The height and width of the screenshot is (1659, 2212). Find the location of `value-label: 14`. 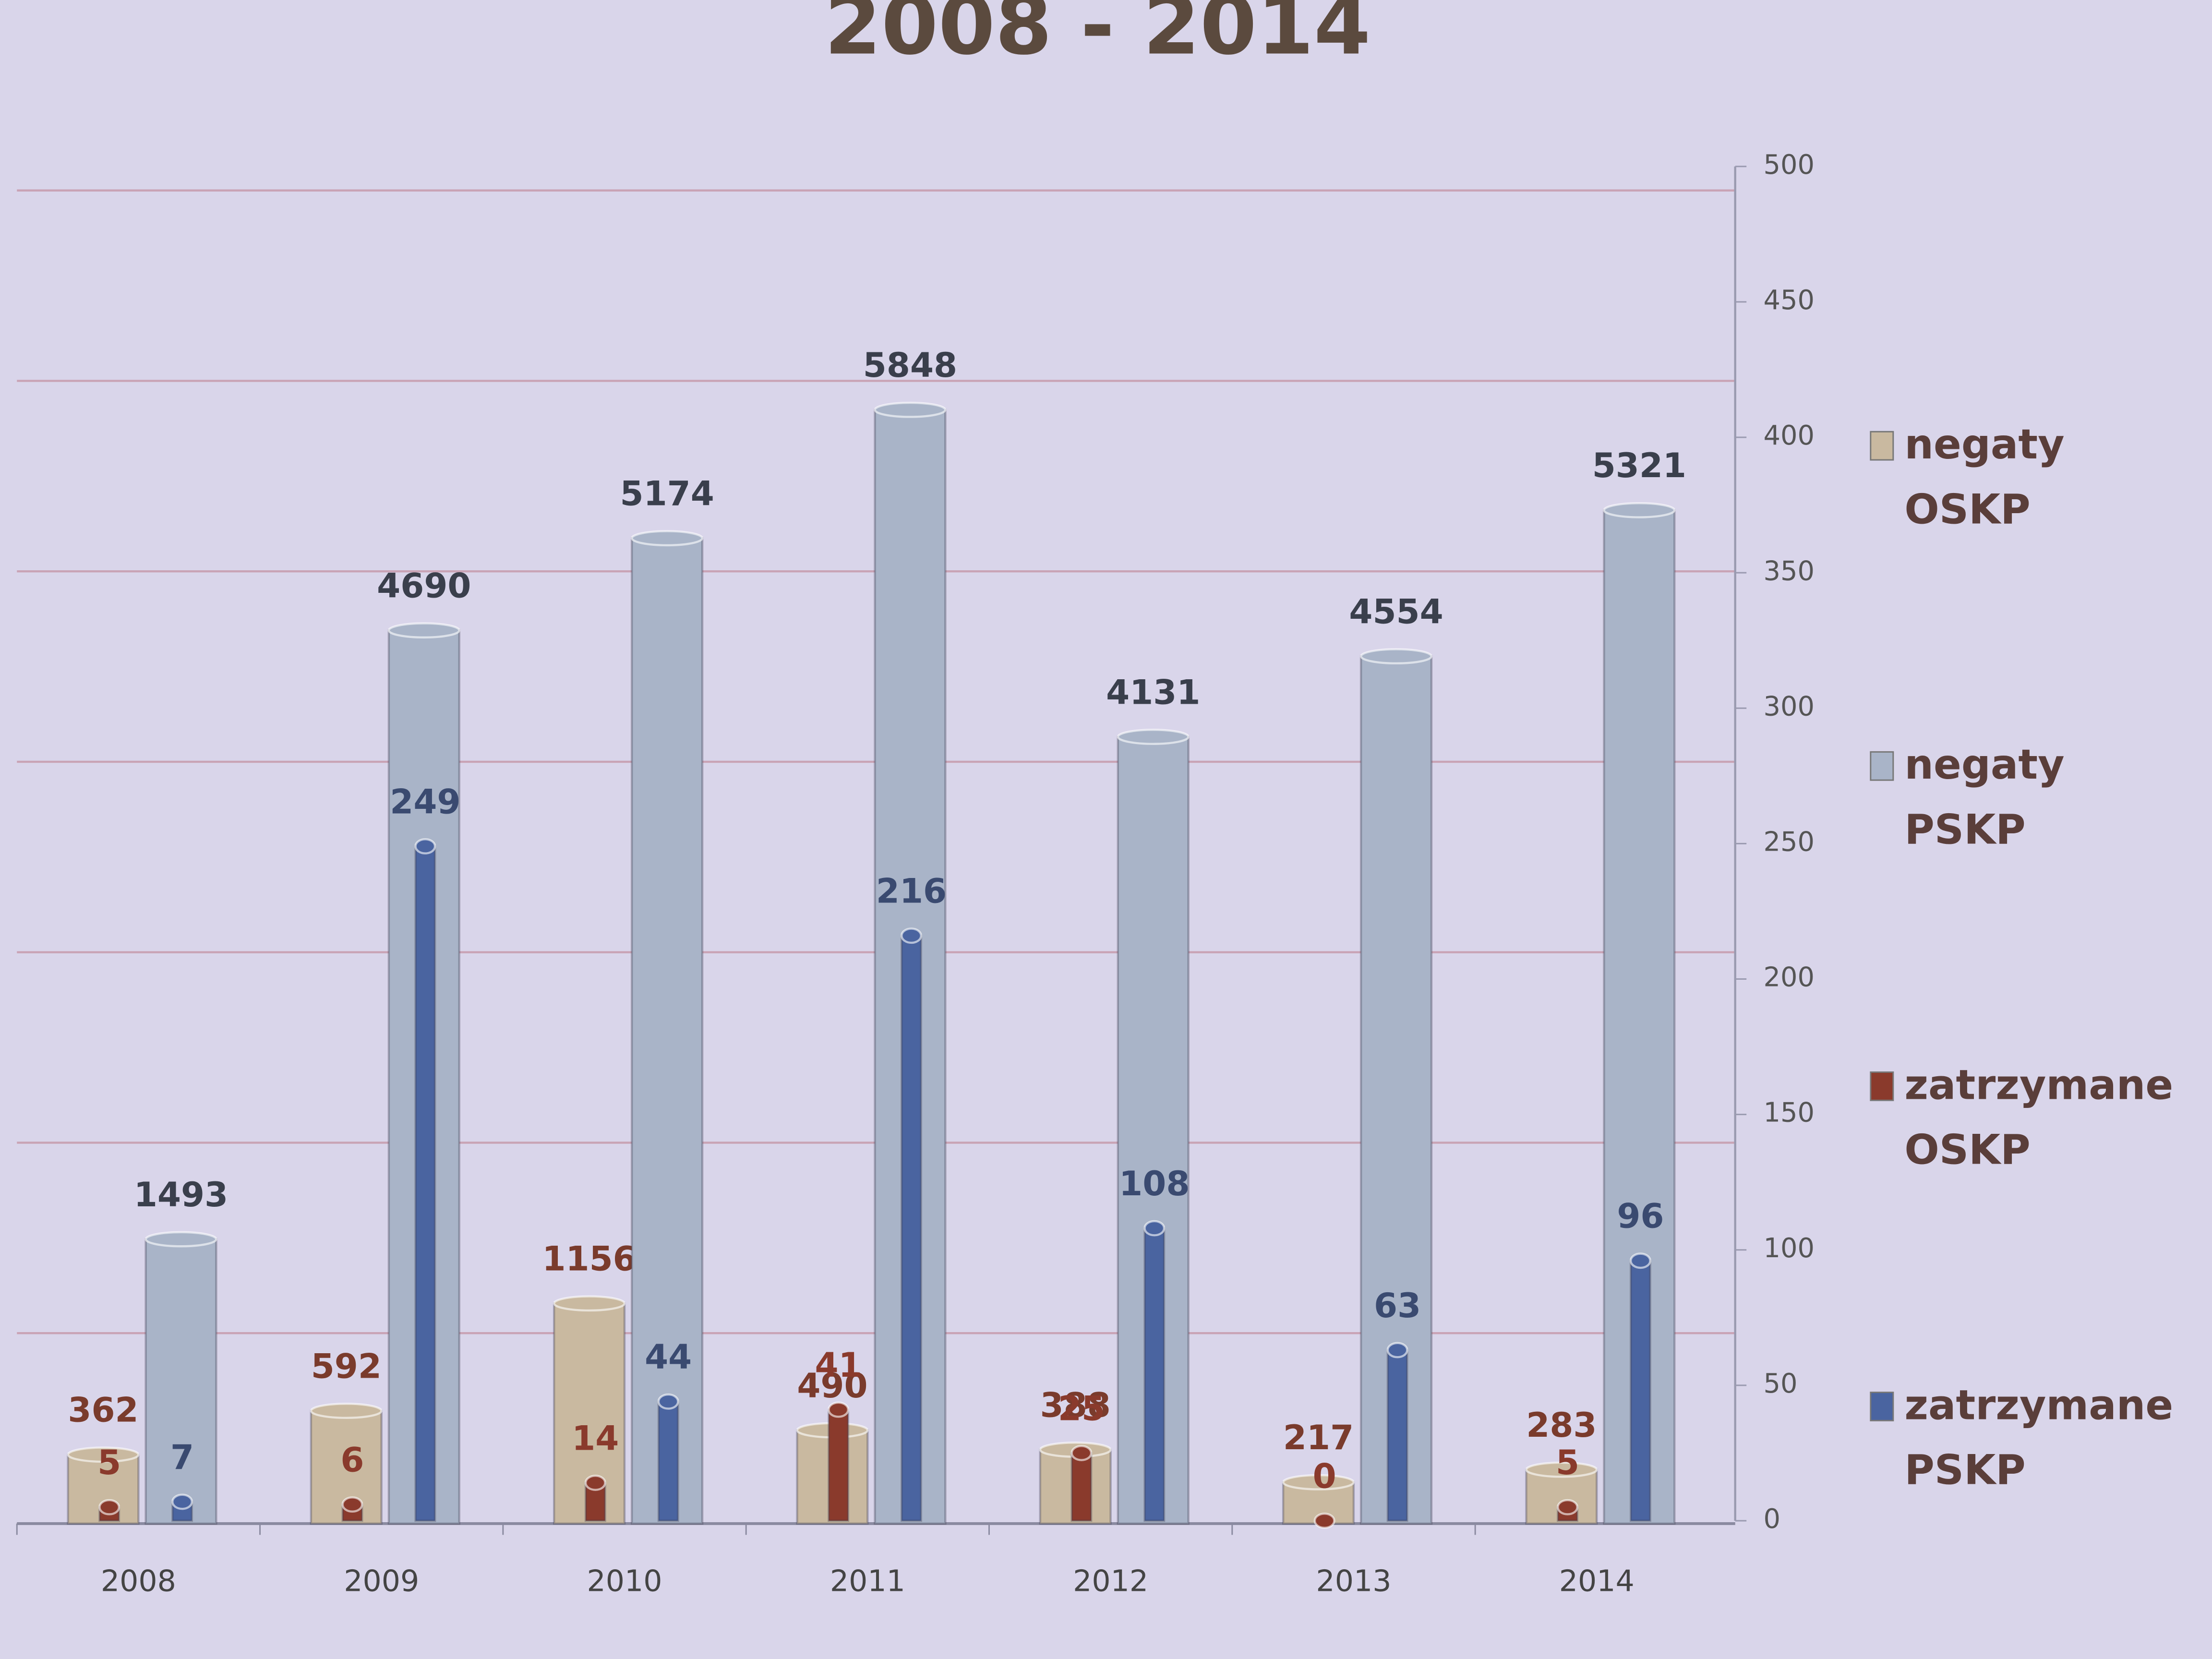

value-label: 14 is located at coordinates (596, 1438).